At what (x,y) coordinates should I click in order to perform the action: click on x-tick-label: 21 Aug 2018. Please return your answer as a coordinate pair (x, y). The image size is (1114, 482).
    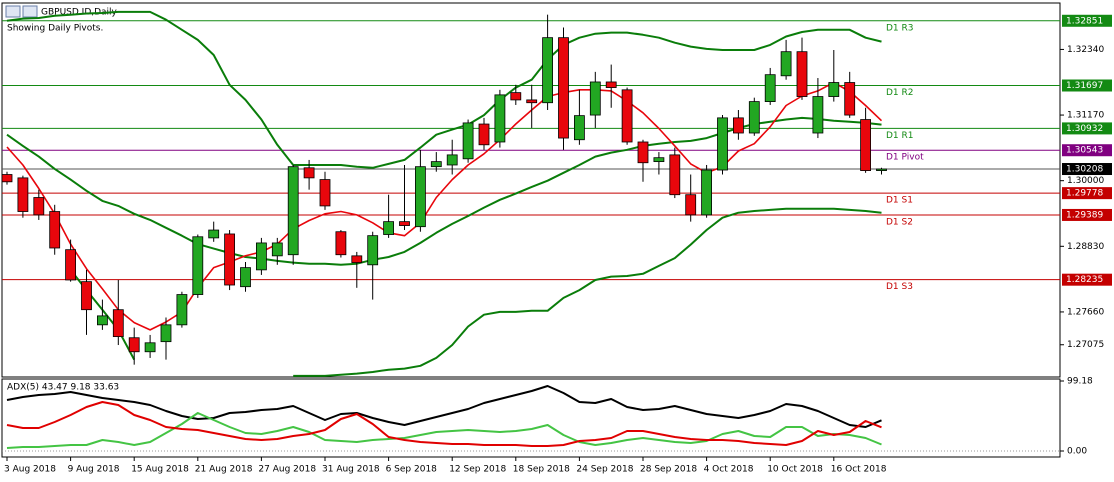
    Looking at the image, I should click on (224, 470).